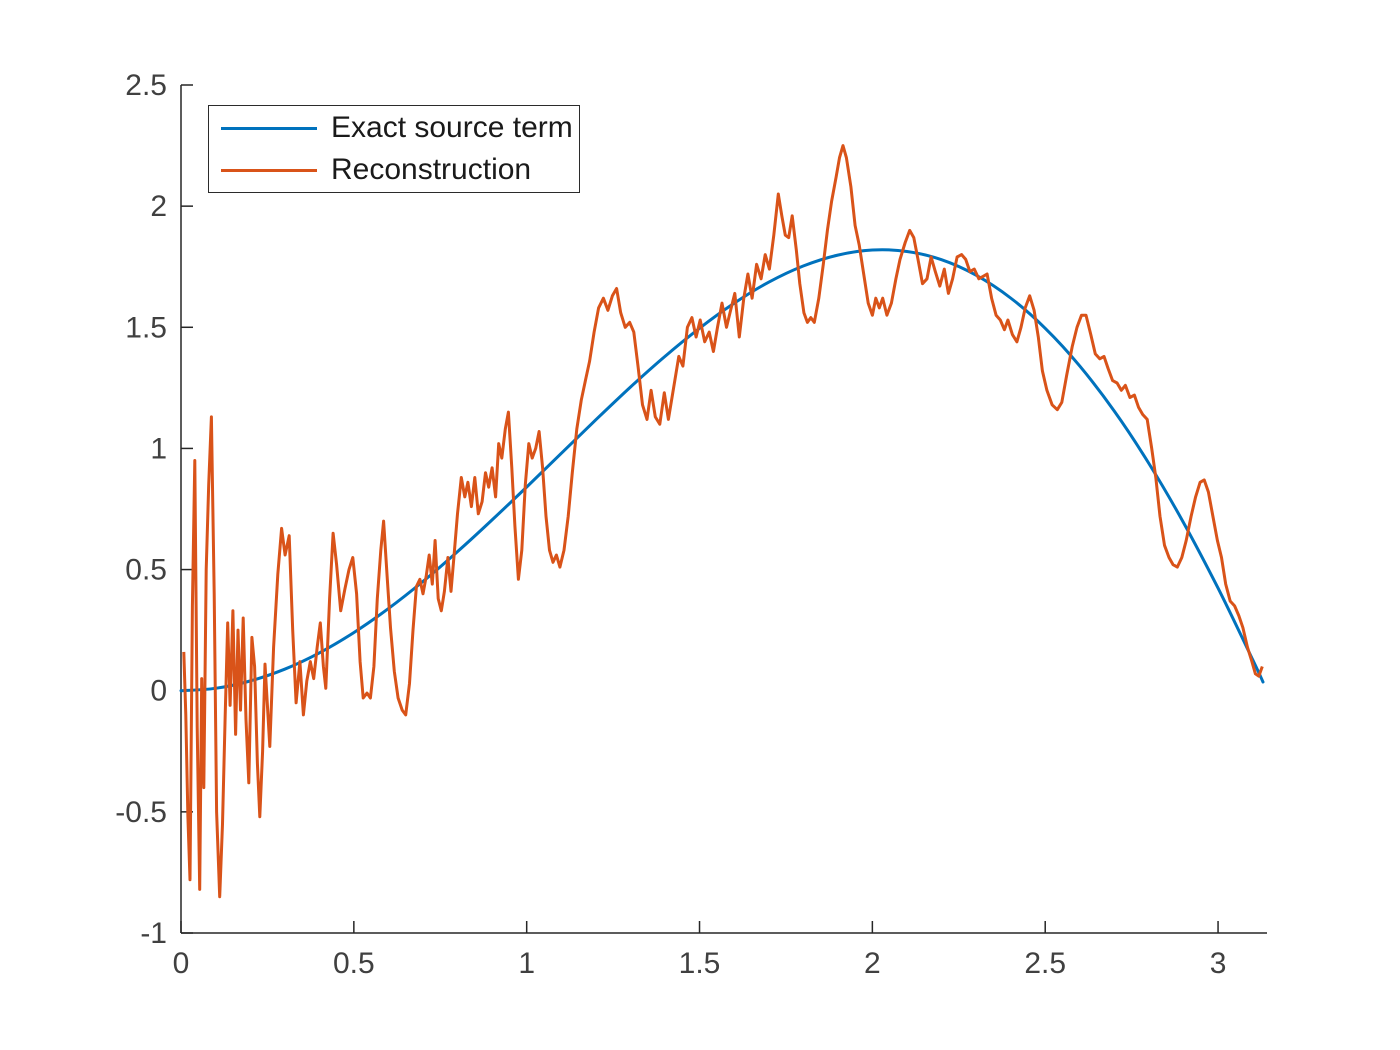  What do you see at coordinates (269, 128) in the screenshot?
I see `exact-line-swatch` at bounding box center [269, 128].